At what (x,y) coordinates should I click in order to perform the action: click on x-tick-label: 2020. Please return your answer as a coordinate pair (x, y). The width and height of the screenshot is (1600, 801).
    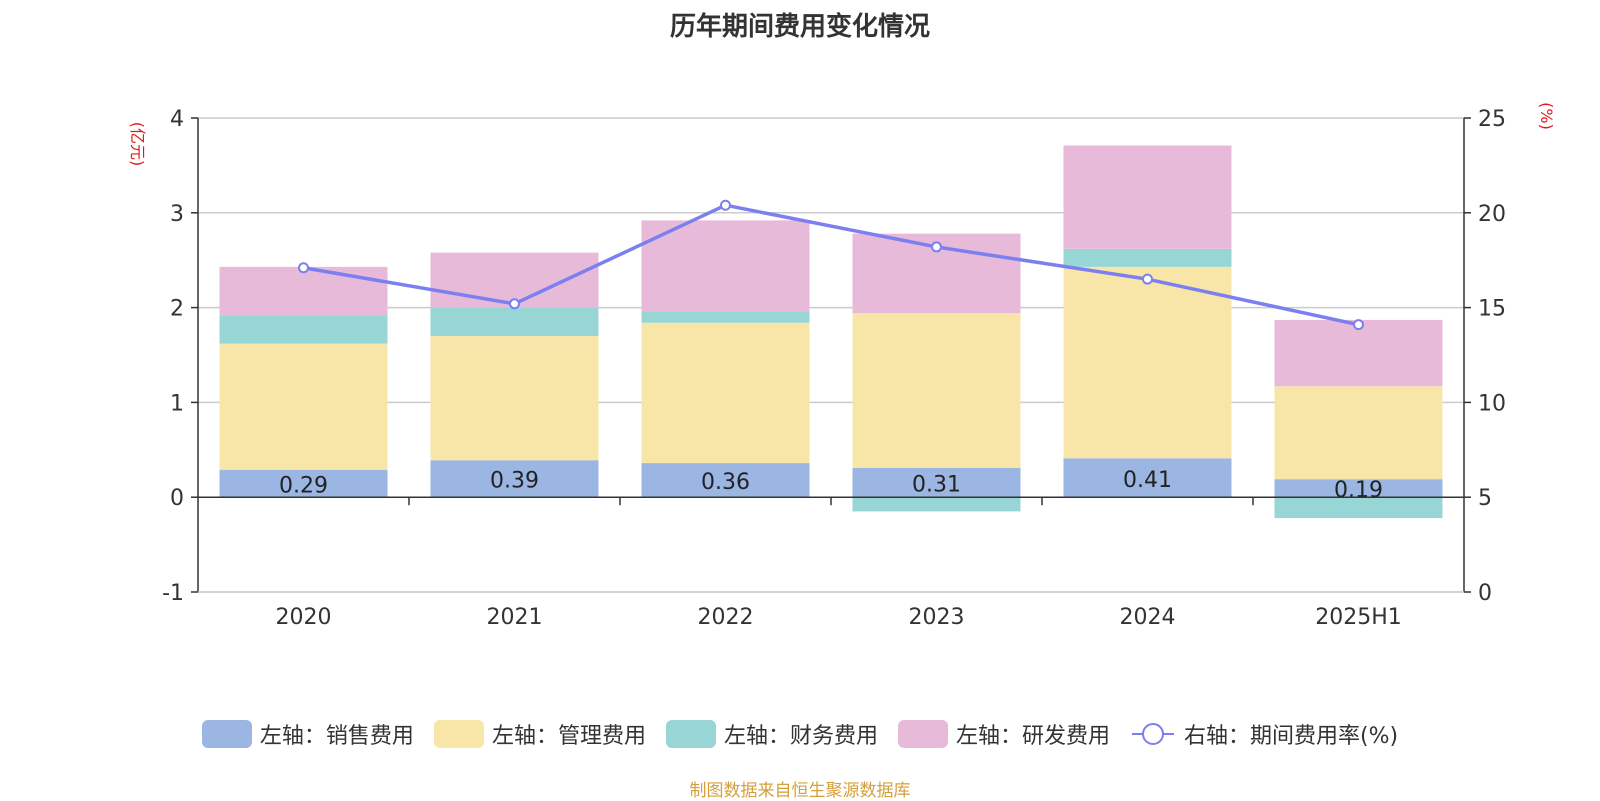
    Looking at the image, I should click on (304, 617).